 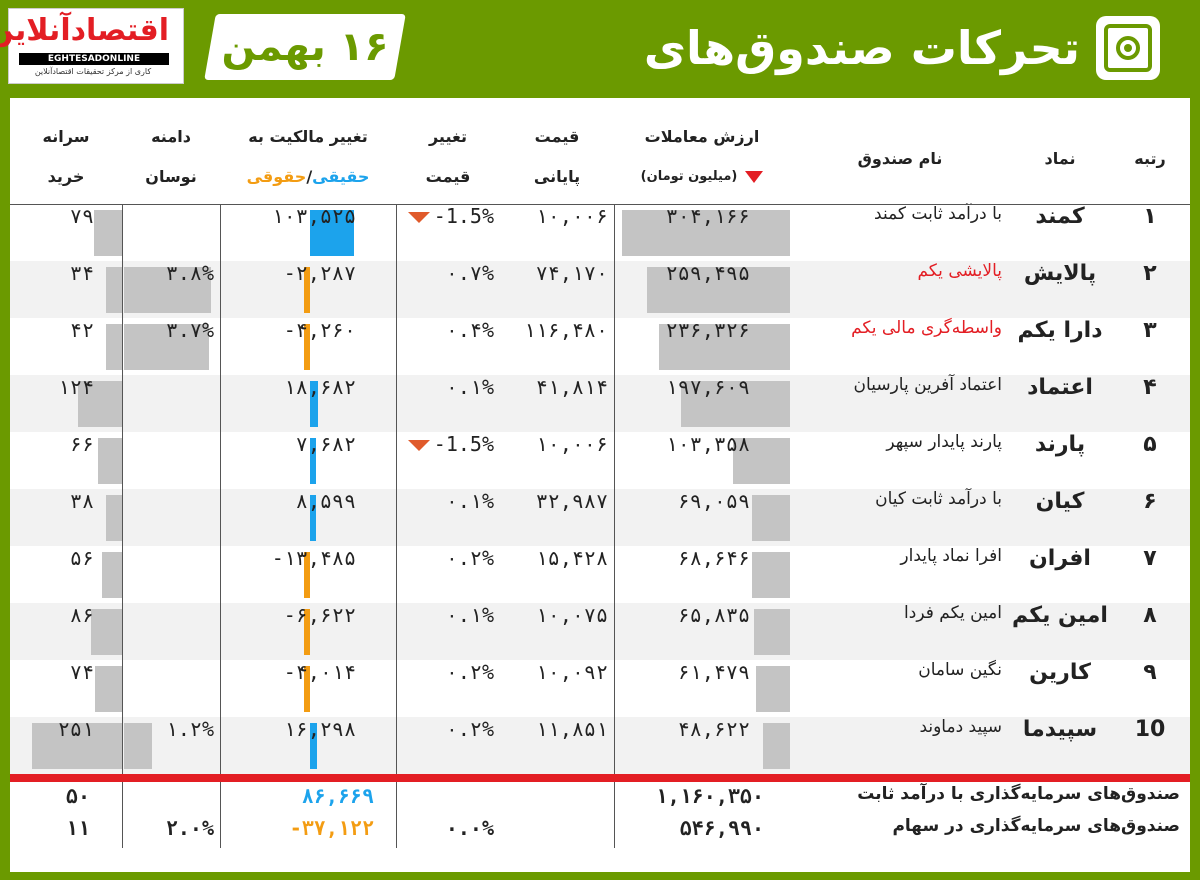 I want to click on symbol-cell: پارند, so click(x=1060, y=444).